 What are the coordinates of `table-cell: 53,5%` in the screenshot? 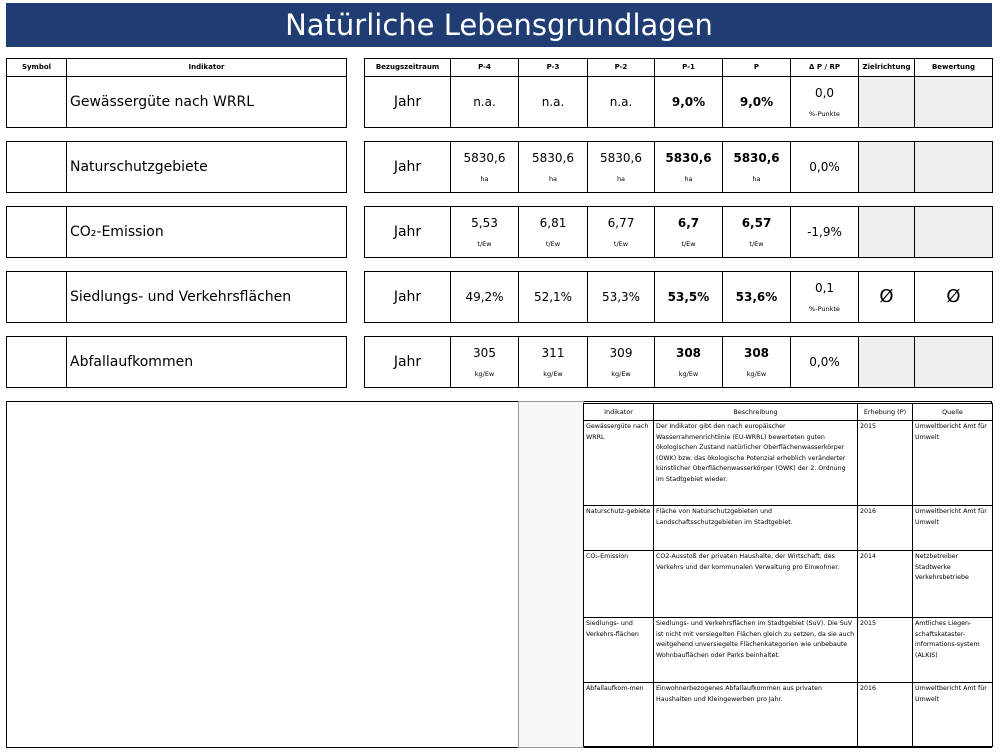 It's located at (688, 297).